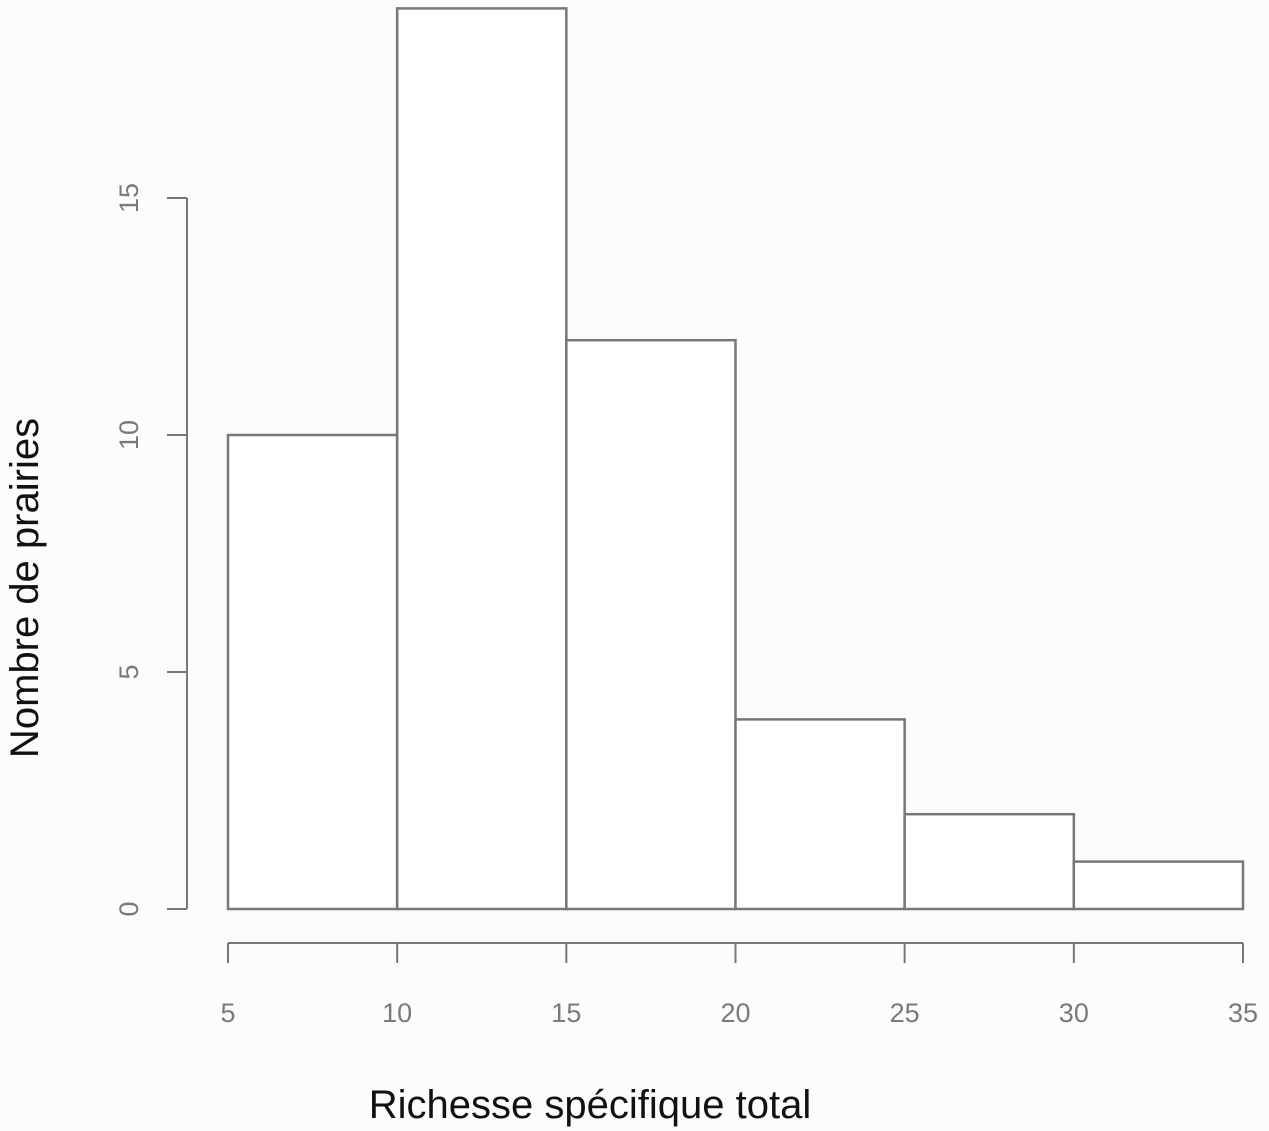  What do you see at coordinates (739, 985) in the screenshot?
I see `x-axis: 5 10 15 20 25 30 35` at bounding box center [739, 985].